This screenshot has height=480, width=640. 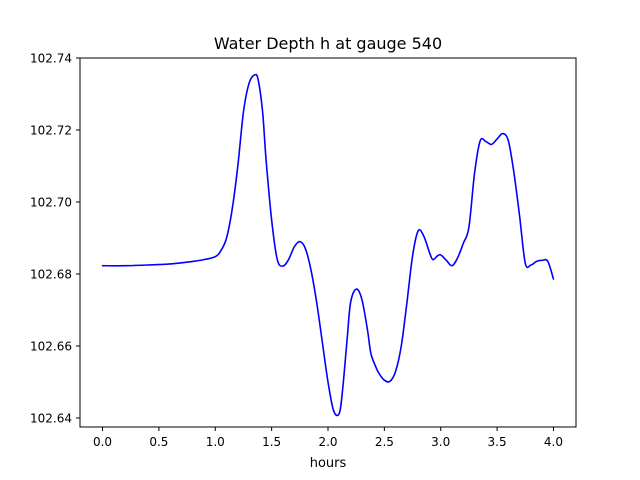 What do you see at coordinates (51, 59) in the screenshot?
I see `y-tick-label: 102.74` at bounding box center [51, 59].